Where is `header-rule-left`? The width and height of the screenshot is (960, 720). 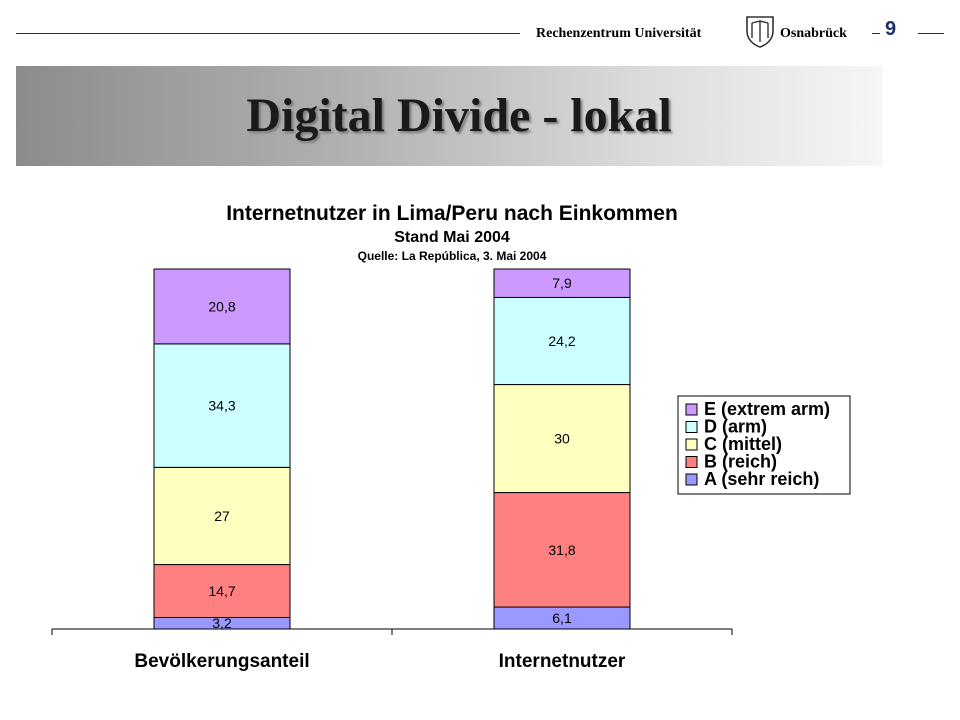 header-rule-left is located at coordinates (268, 33).